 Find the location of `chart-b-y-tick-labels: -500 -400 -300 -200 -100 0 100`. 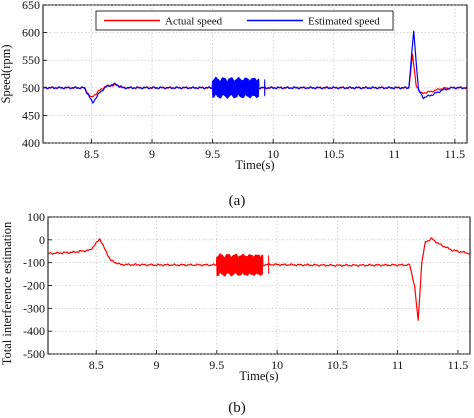

chart-b-y-tick-labels: -500 -400 -300 -200 -100 0 100 is located at coordinates (34, 285).